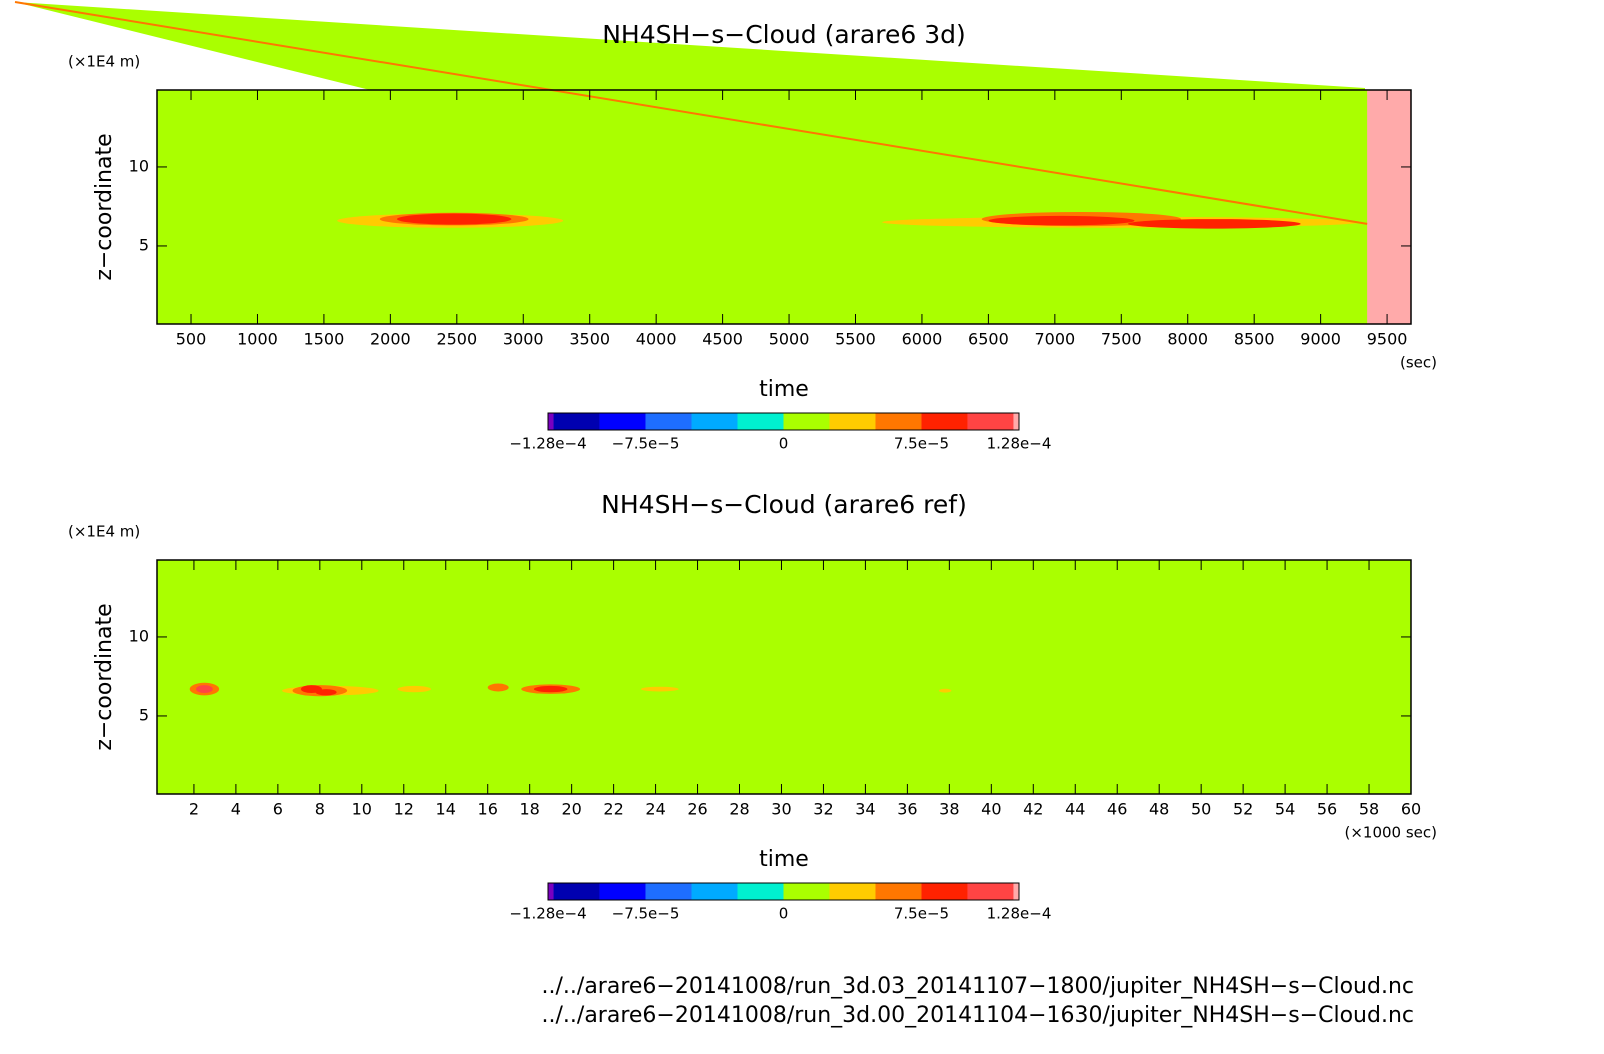 The width and height of the screenshot is (1604, 1054). I want to click on x-tick-label: 6000, so click(922, 339).